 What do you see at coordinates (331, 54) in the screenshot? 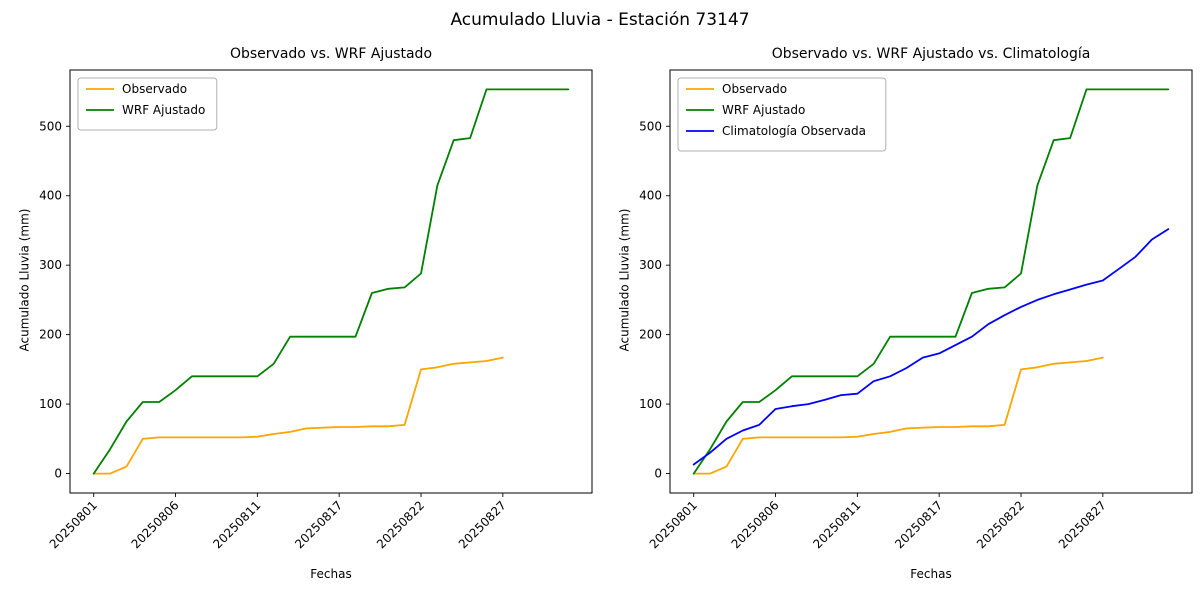
I see `left-subplot-title: Observado vs. WRF Ajustado` at bounding box center [331, 54].